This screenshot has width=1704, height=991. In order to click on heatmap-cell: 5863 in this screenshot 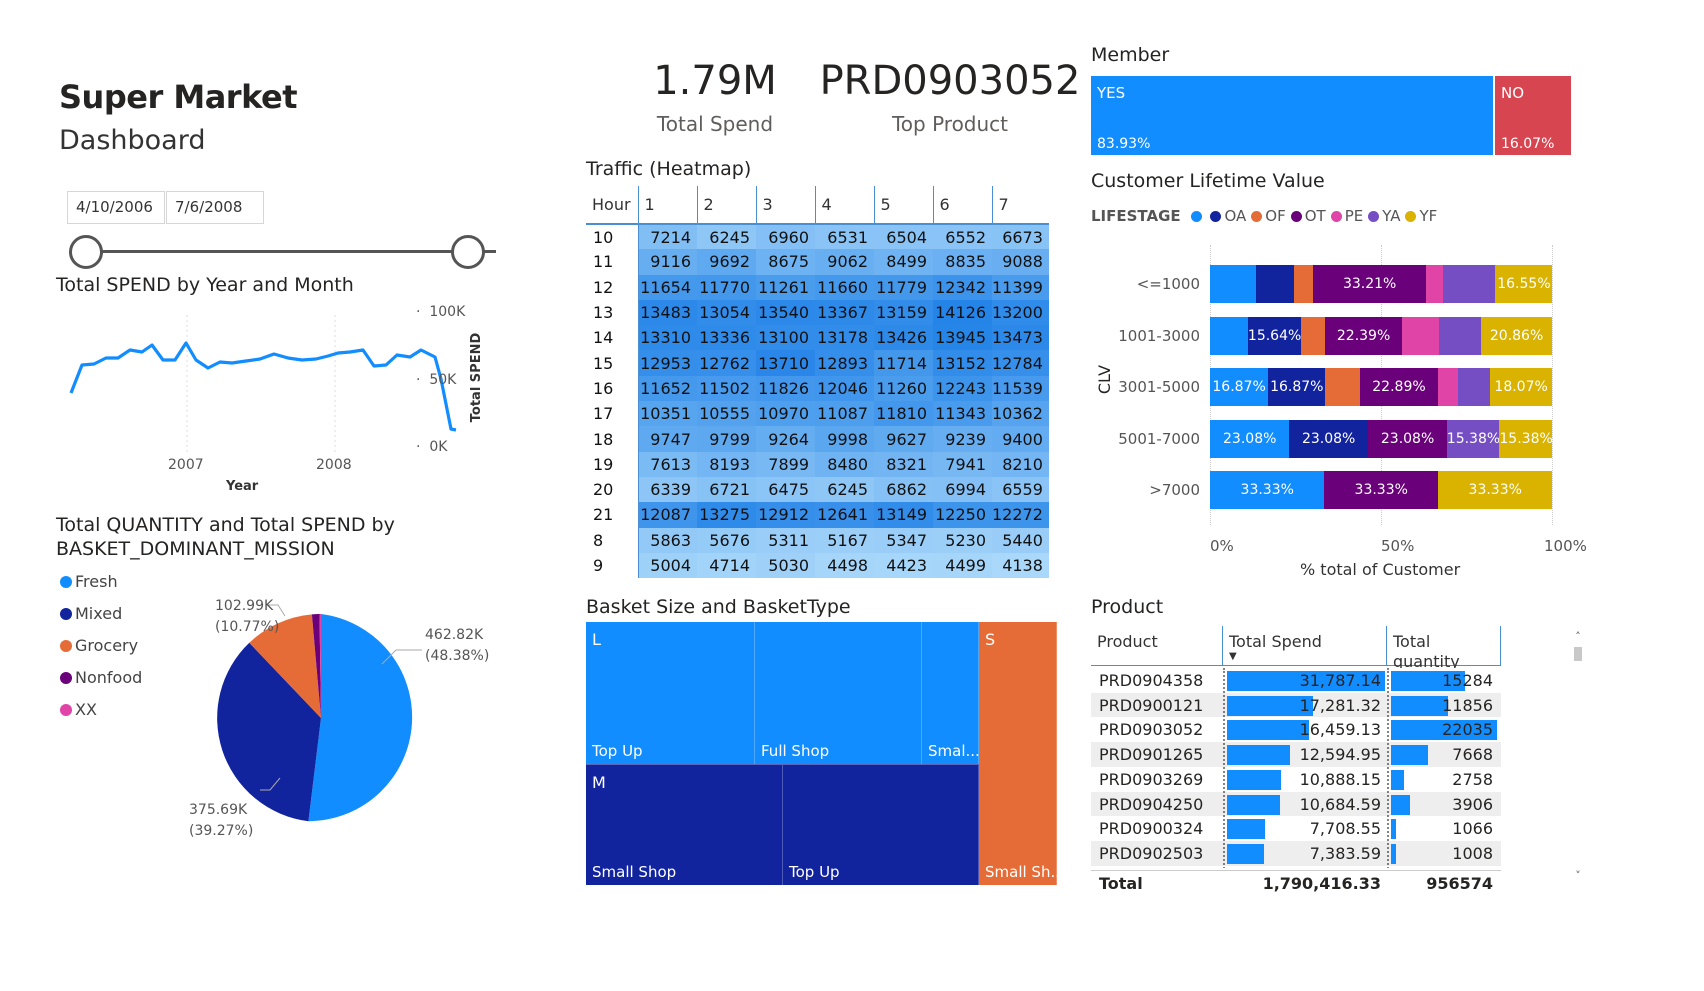, I will do `click(667, 540)`.